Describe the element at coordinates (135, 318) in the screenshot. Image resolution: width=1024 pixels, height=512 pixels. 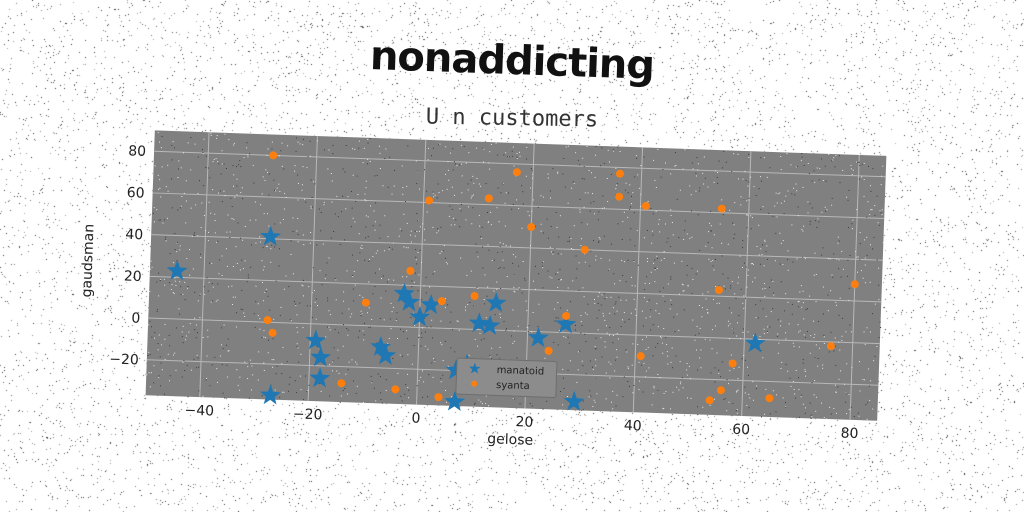
I see `y-tick-label: 0` at that location.